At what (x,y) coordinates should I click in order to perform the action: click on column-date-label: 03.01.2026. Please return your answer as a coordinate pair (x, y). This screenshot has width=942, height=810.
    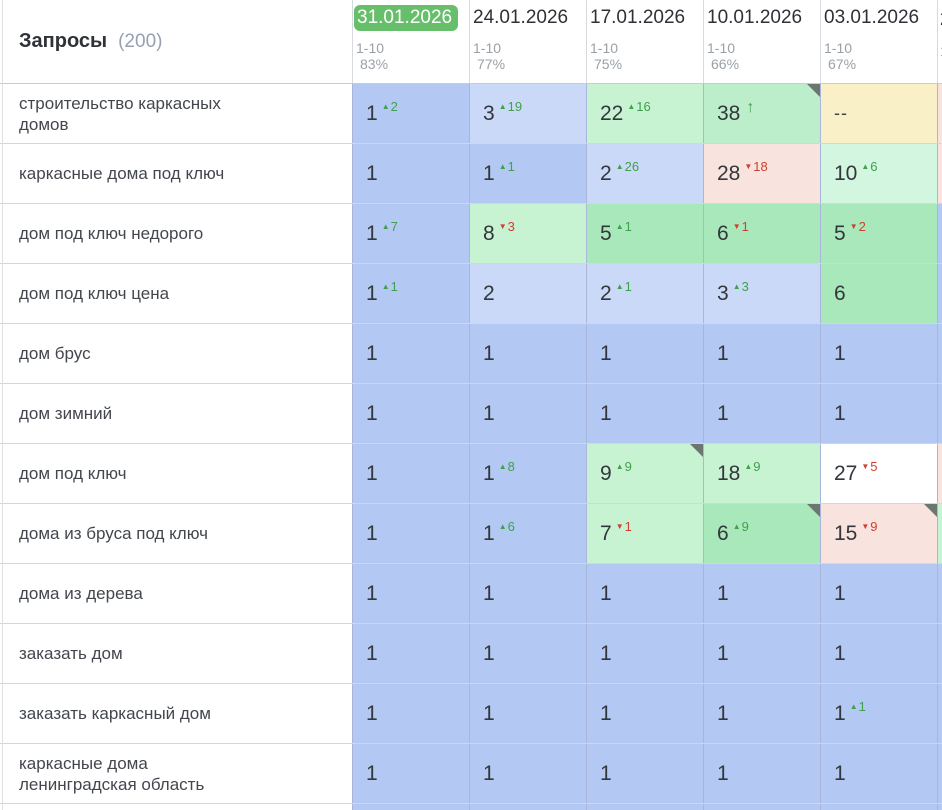
    Looking at the image, I should click on (872, 17).